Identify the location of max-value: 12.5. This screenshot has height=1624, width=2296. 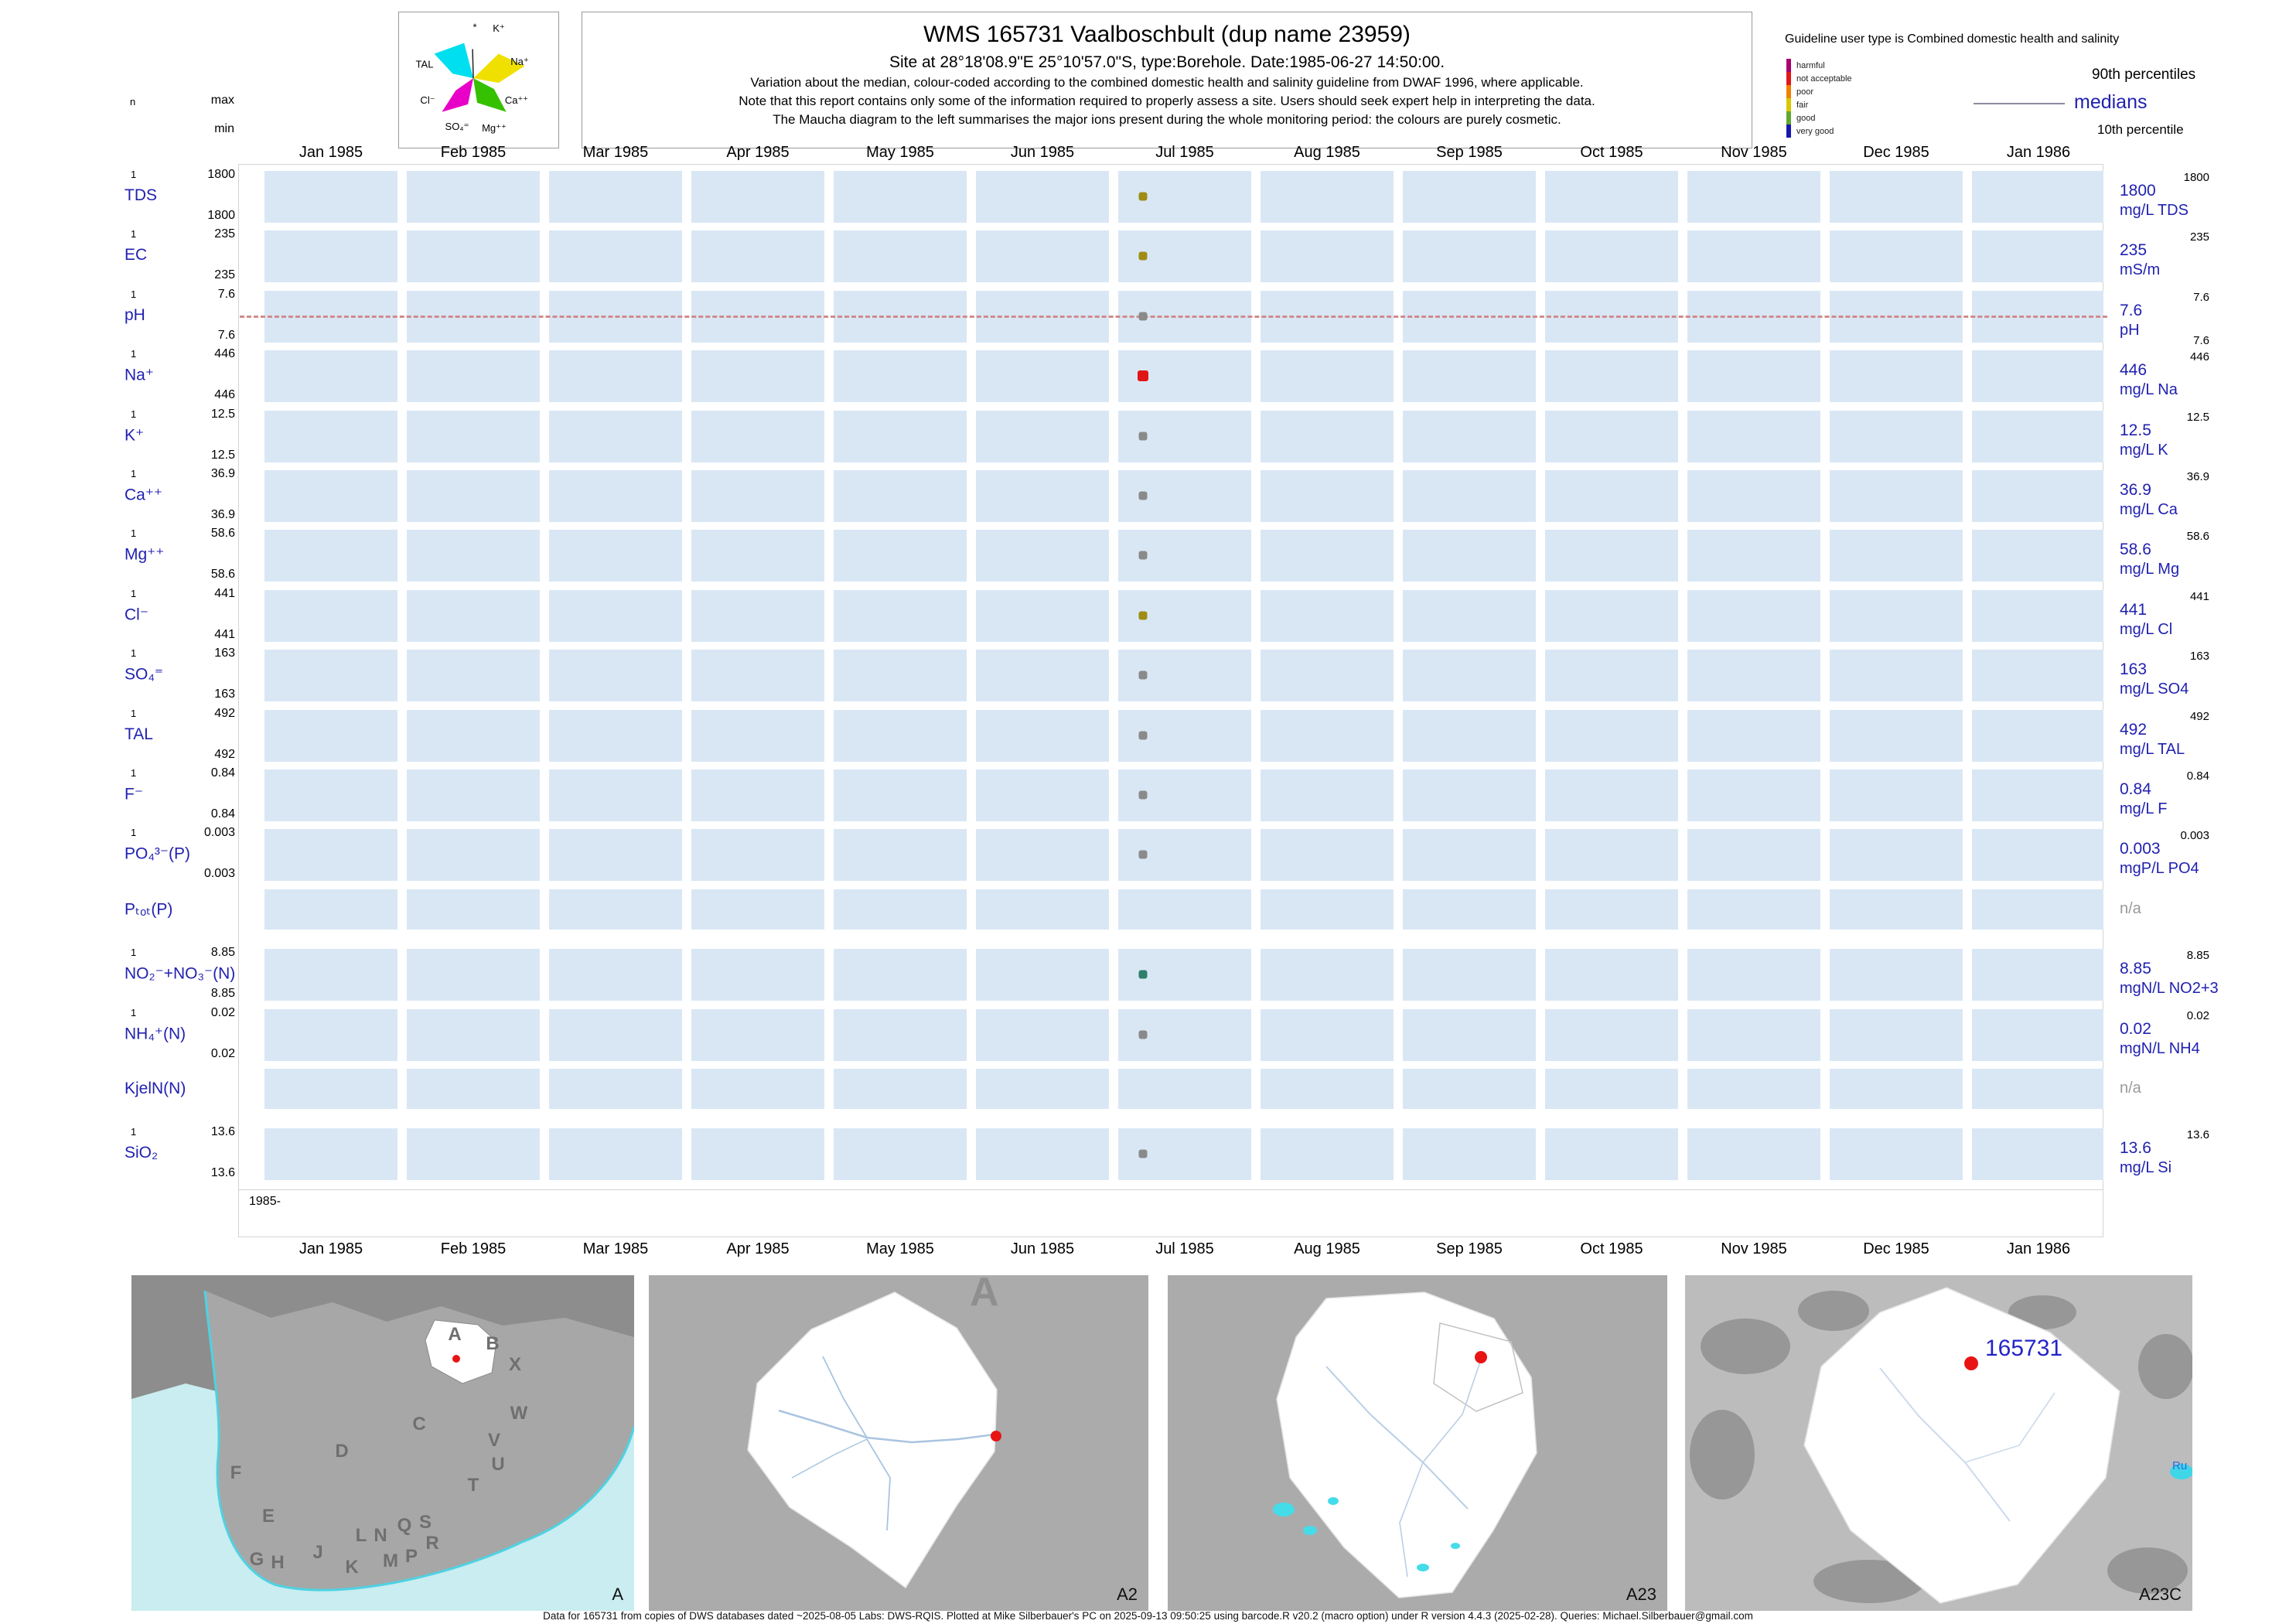
(222, 415).